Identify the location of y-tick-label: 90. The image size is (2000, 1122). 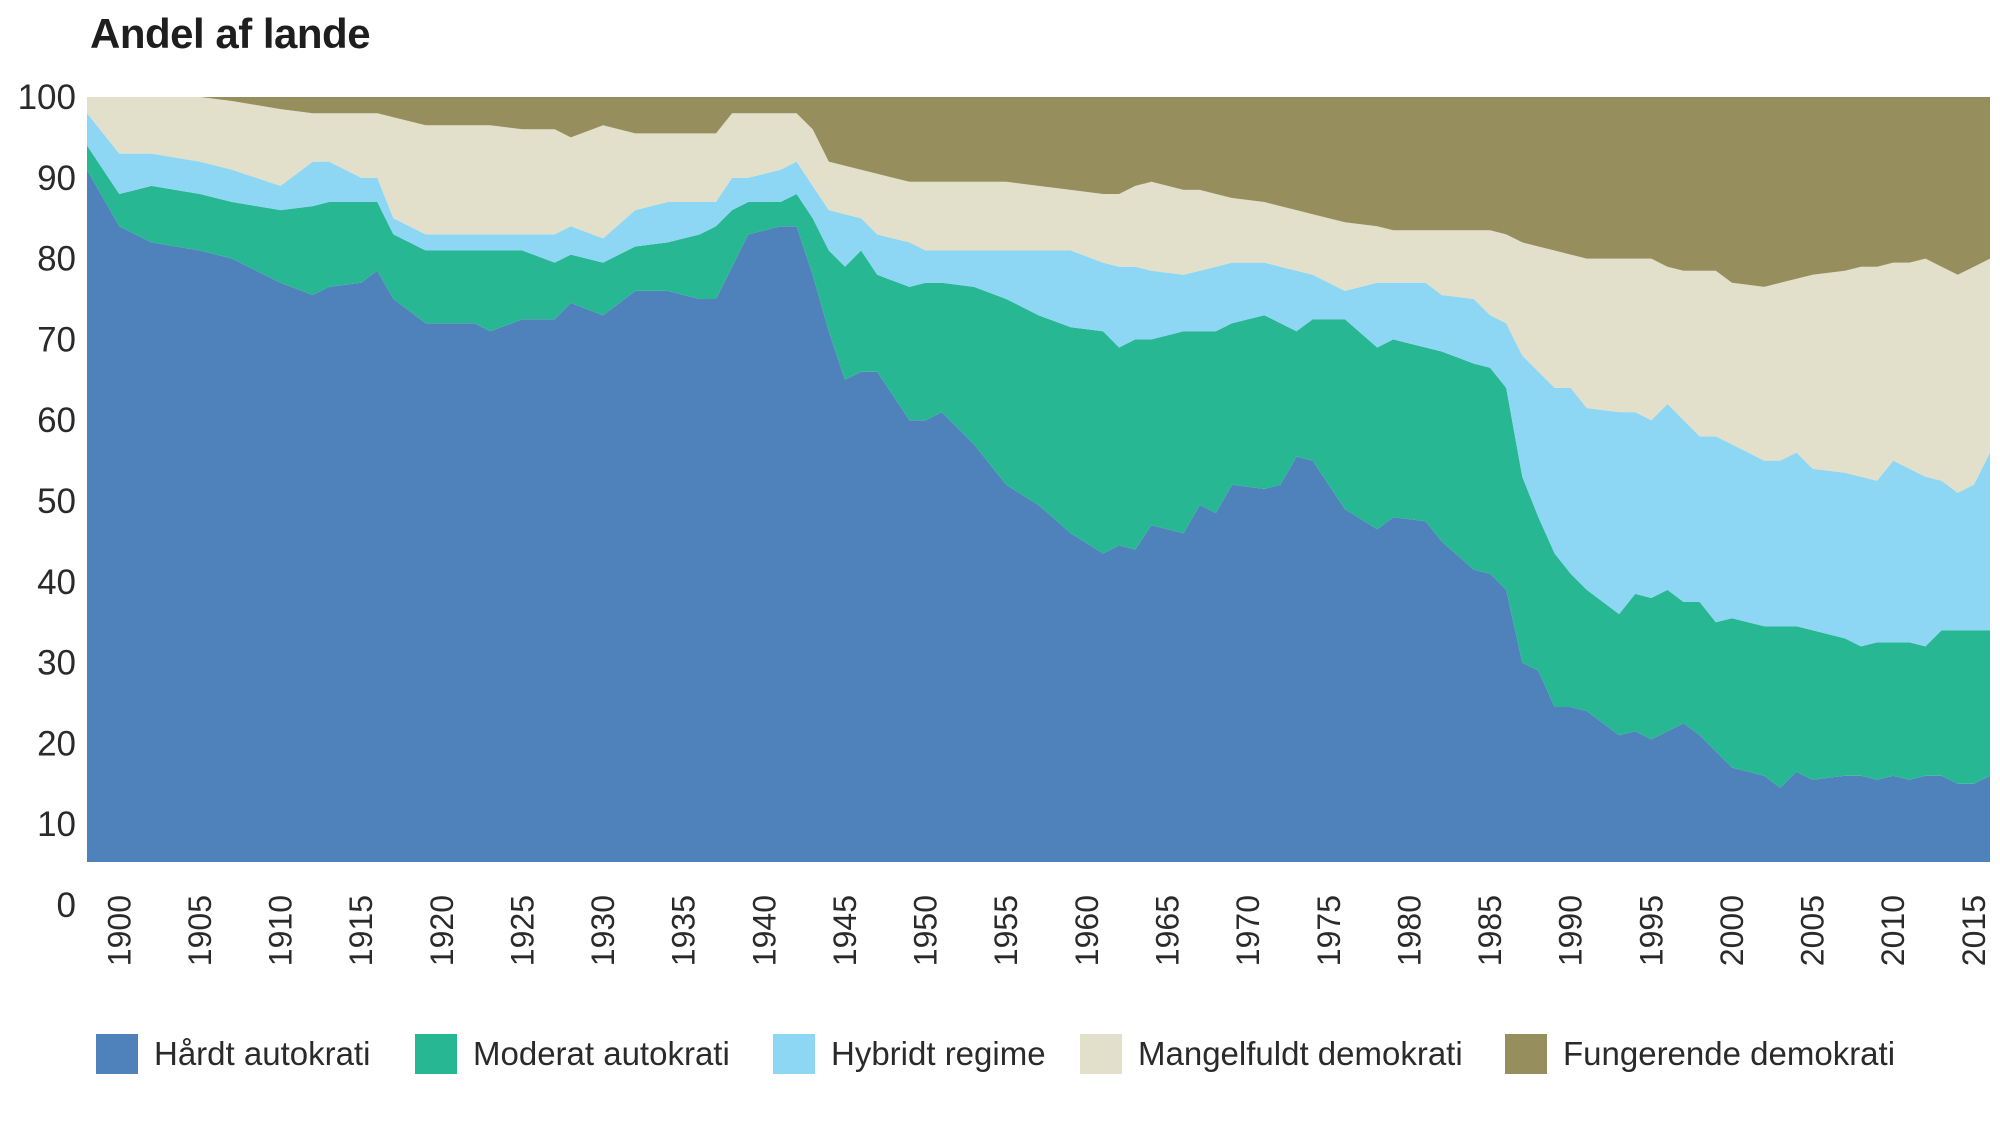
(56, 178).